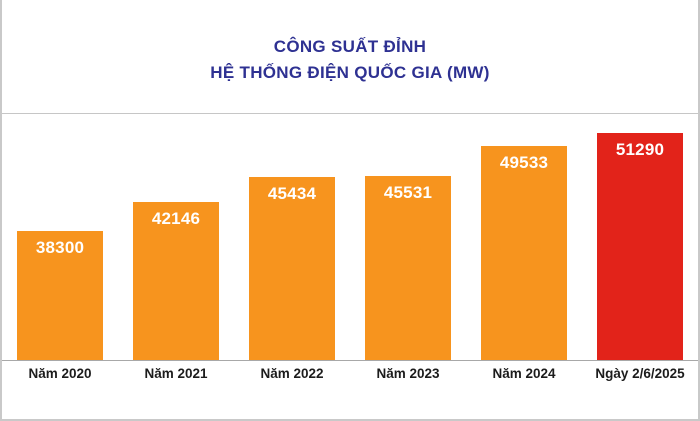  I want to click on bar-value-label-0: 38300, so click(60, 247).